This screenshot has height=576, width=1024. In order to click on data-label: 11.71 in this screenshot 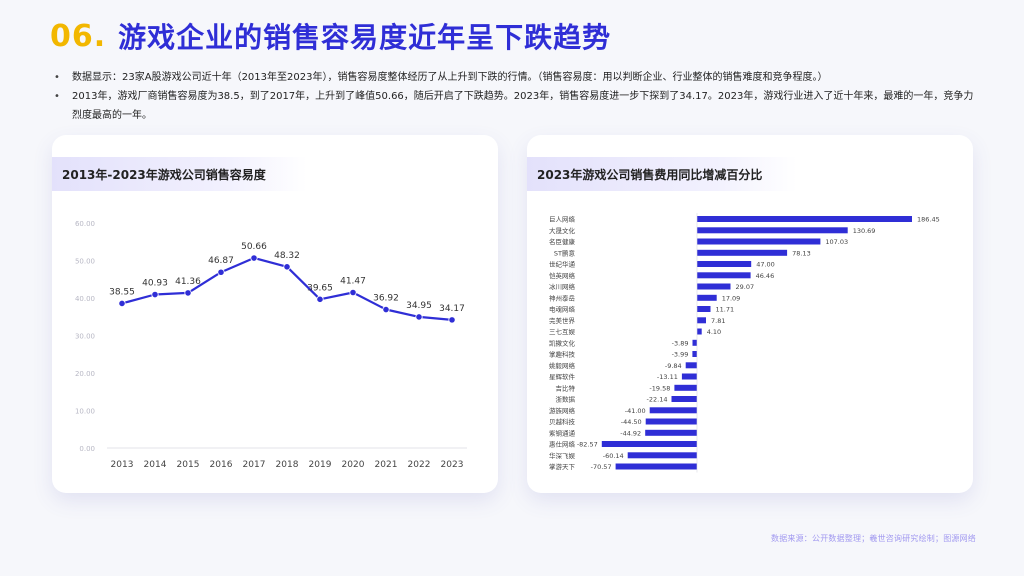, I will do `click(725, 310)`.